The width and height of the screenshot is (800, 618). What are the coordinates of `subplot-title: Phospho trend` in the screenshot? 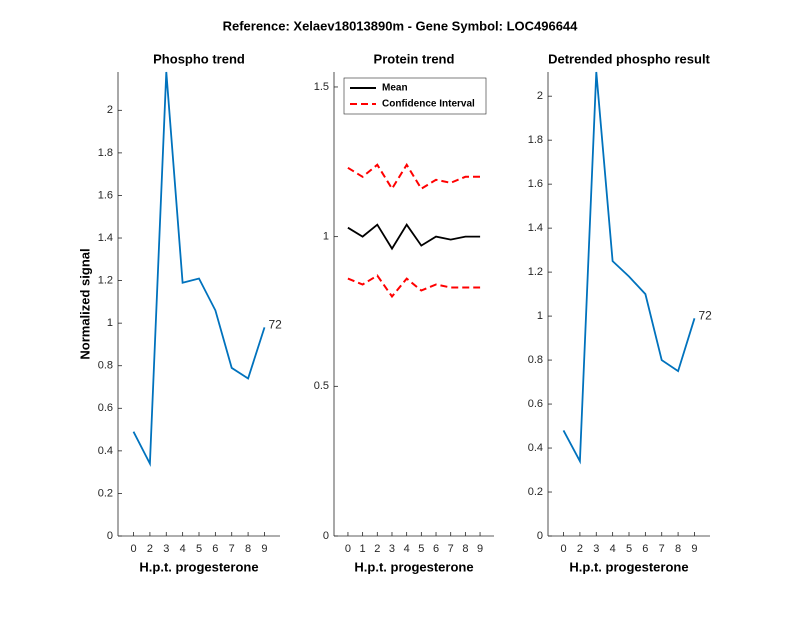 It's located at (199, 58).